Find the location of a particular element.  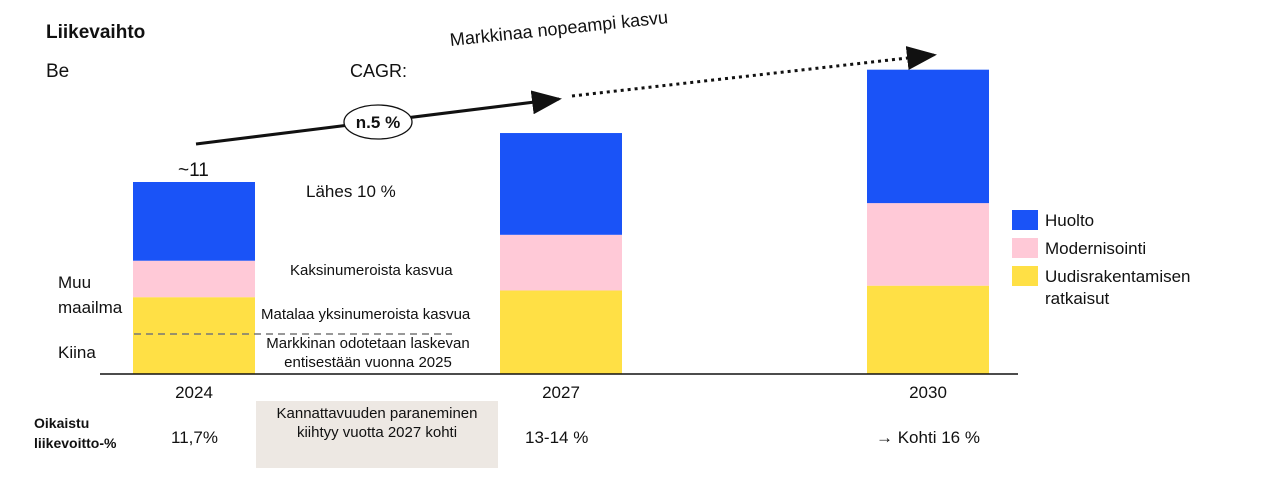

x-tick-label-2030: 2030 is located at coordinates (928, 392).